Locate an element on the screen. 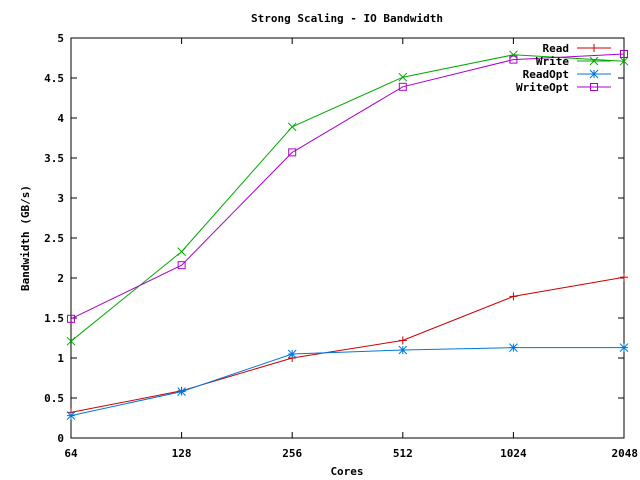 This screenshot has width=640, height=480. y-tick-label: 4.5 is located at coordinates (54, 78).